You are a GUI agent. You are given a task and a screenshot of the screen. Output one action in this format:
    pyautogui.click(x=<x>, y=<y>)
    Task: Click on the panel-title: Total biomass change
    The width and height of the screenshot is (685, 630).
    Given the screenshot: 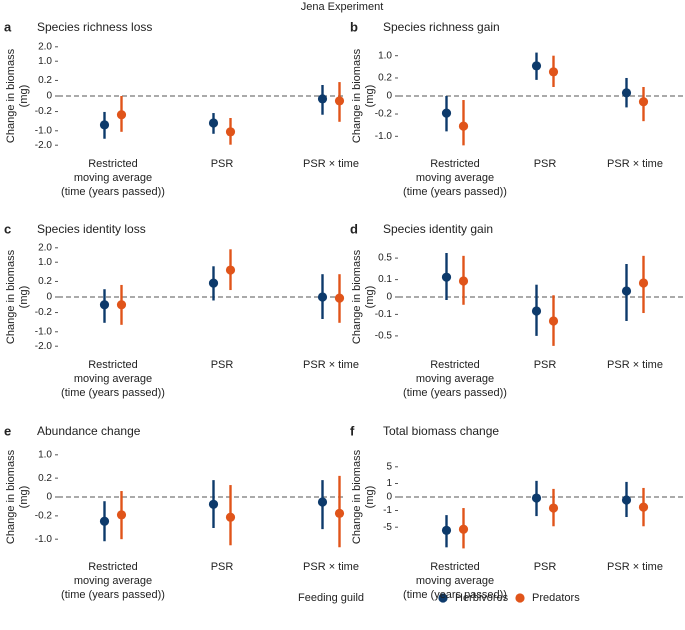 What is the action you would take?
    pyautogui.click(x=441, y=431)
    